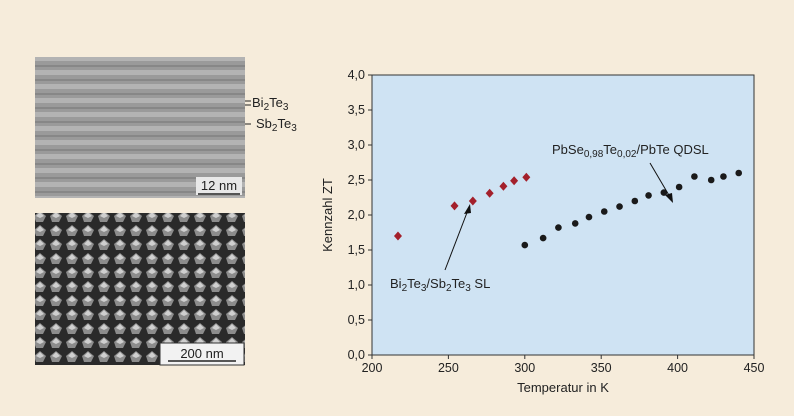  Describe the element at coordinates (372, 368) in the screenshot. I see `x-tick-label: 200` at that location.